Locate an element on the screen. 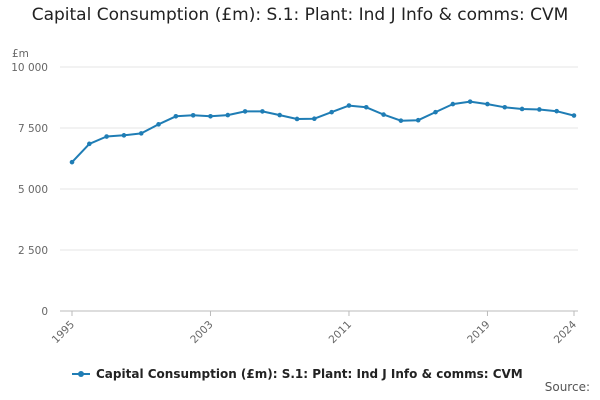 This screenshot has height=400, width=600. series-line is located at coordinates (323, 131).